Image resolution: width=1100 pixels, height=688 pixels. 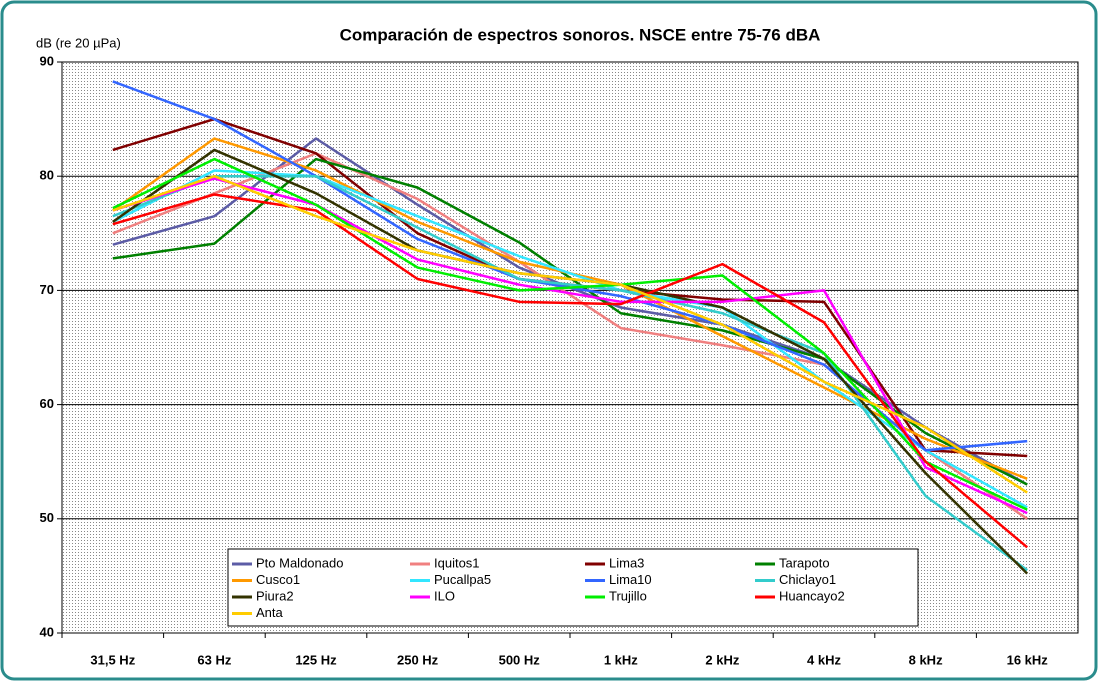 I want to click on legend-label: Pucallpa5, so click(x=462, y=579).